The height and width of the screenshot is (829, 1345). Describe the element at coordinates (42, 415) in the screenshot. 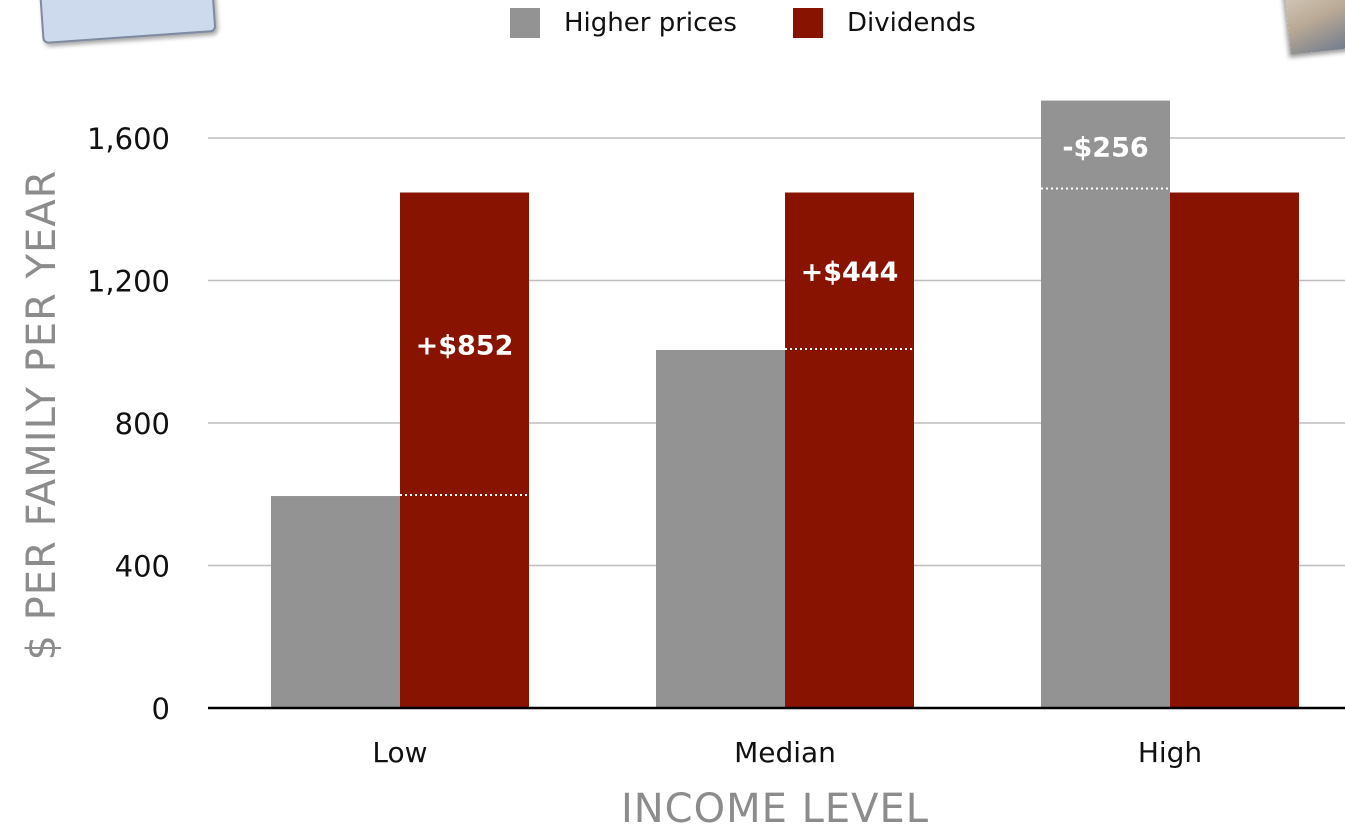

I see `y-axis-title: $ PER FAMILY PER YEAR` at that location.